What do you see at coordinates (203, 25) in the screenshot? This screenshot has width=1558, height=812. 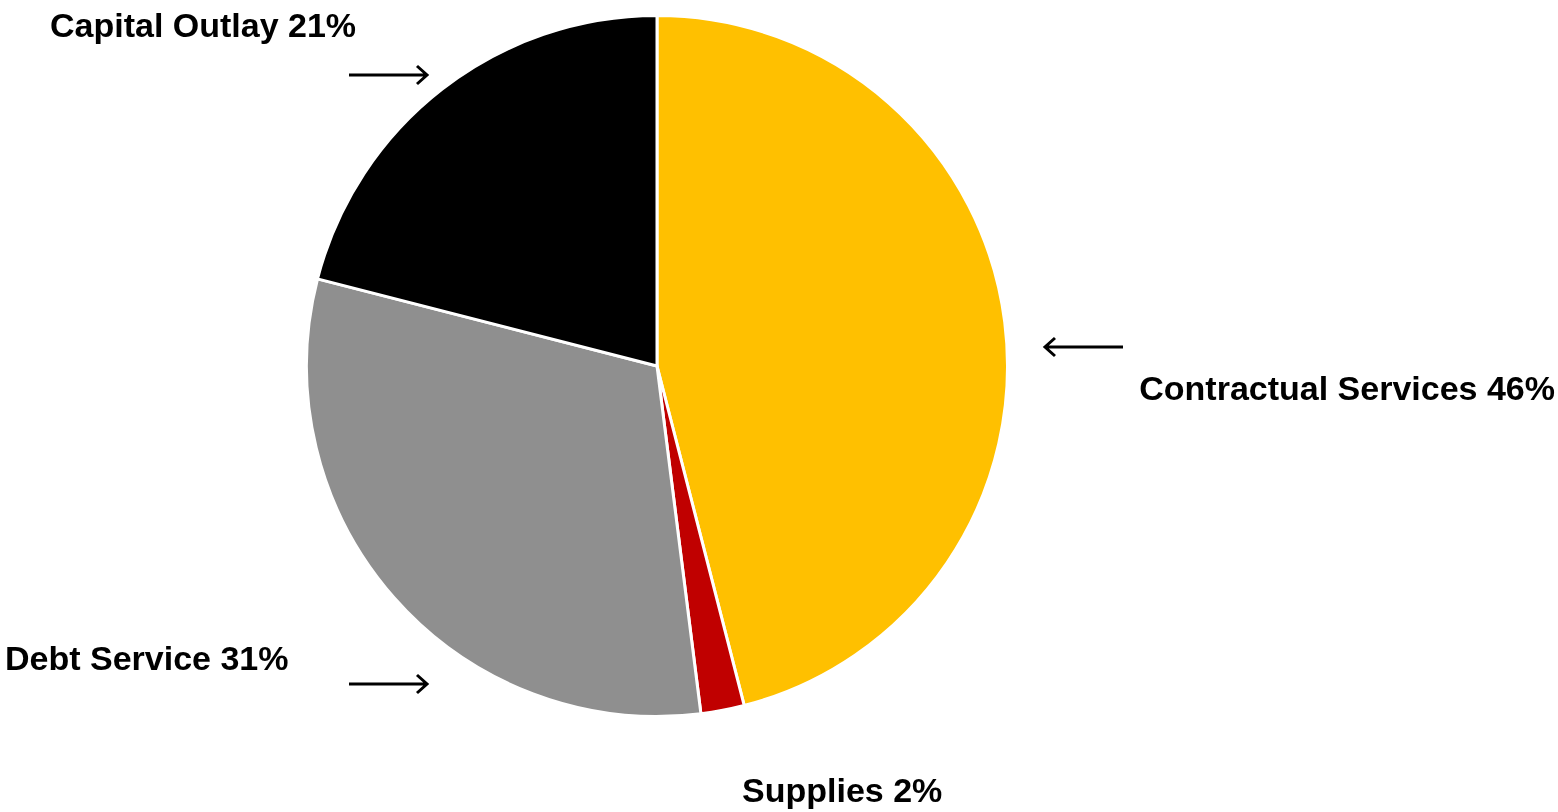 I see `slice-label: Capital Outlay 21%` at bounding box center [203, 25].